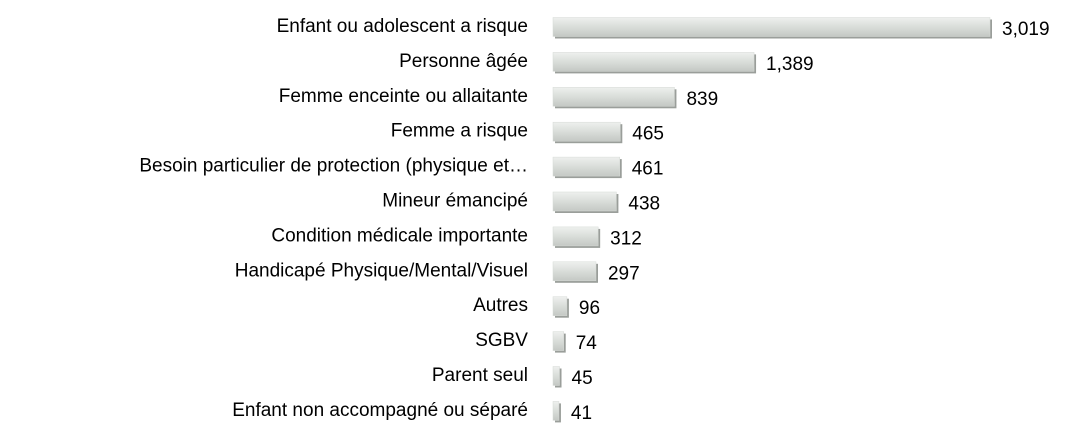 This screenshot has width=1077, height=425. What do you see at coordinates (790, 64) in the screenshot?
I see `value-label: 1,389` at bounding box center [790, 64].